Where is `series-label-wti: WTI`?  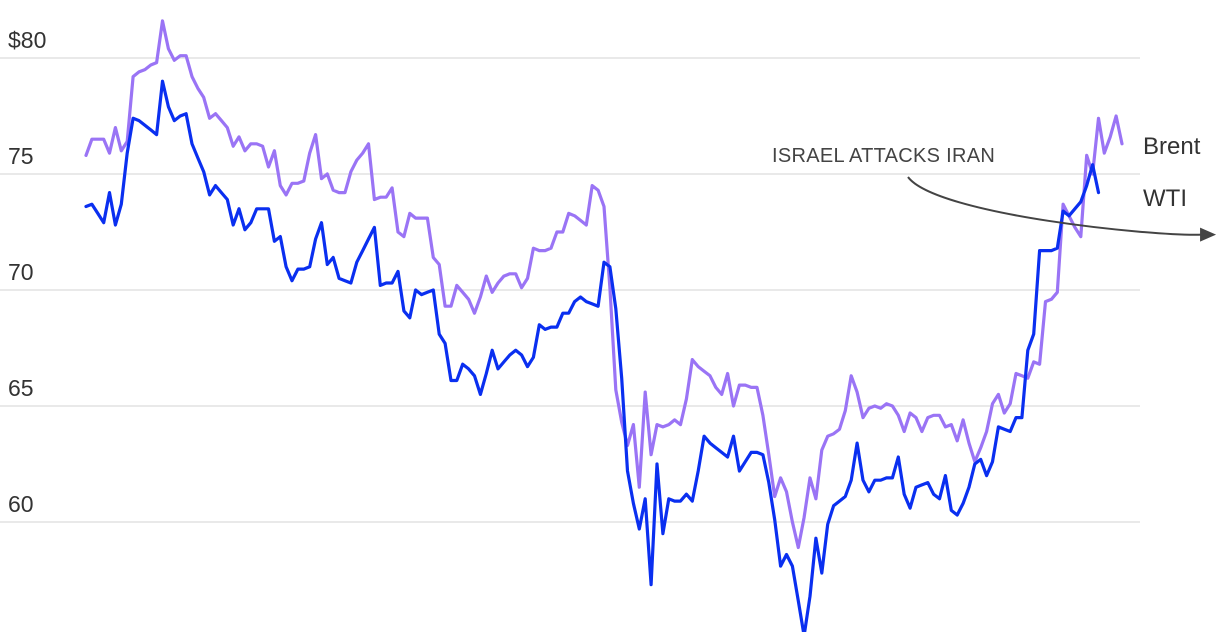 series-label-wti: WTI is located at coordinates (1165, 198).